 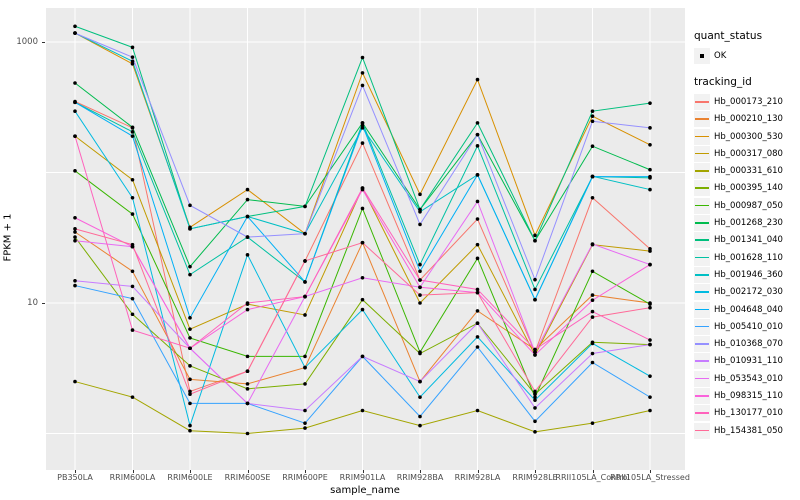 What do you see at coordinates (720, 55) in the screenshot?
I see `legend-item-label: OK` at bounding box center [720, 55].